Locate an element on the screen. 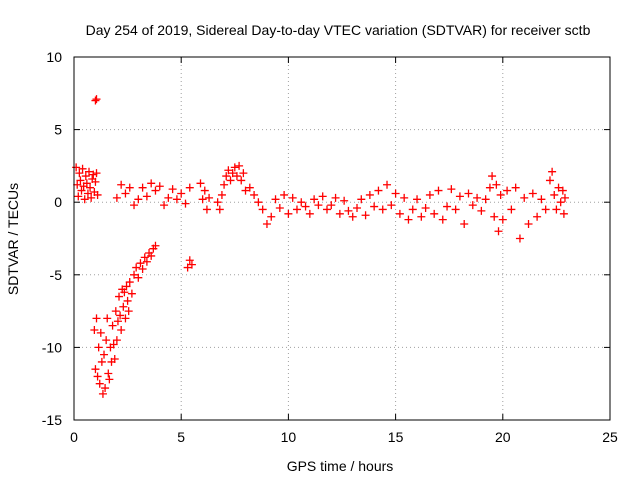 This screenshot has height=480, width=640. y-tick-label: 5 is located at coordinates (58, 130).